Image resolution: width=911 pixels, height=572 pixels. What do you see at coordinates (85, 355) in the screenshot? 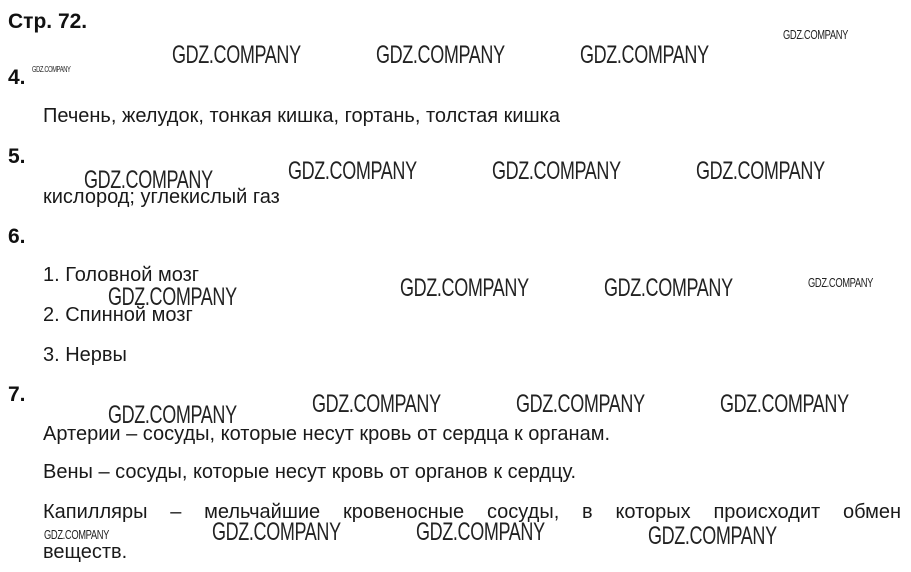
I see `task-answer: 3. Нервы` at bounding box center [85, 355].